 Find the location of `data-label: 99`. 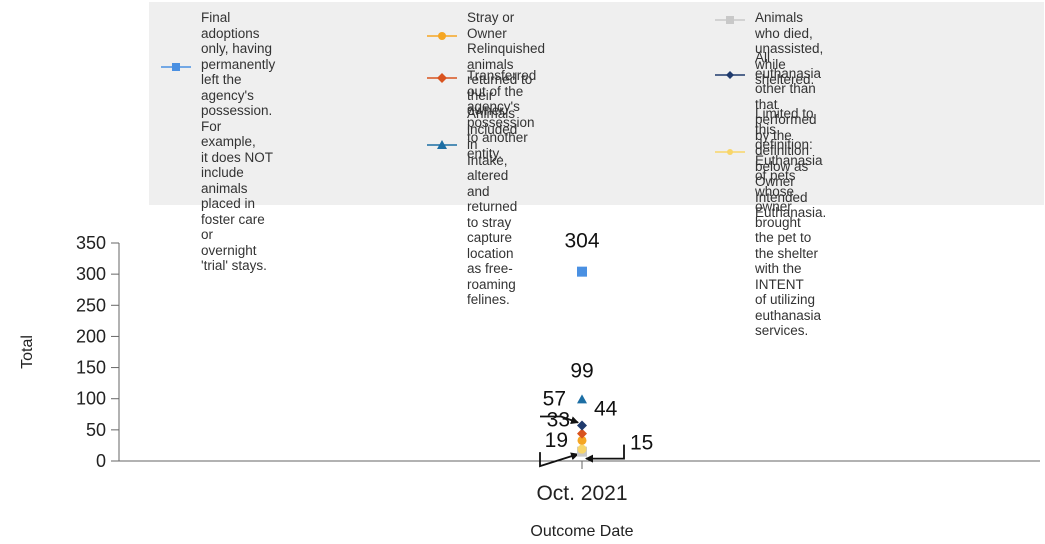

data-label: 99 is located at coordinates (581, 370).